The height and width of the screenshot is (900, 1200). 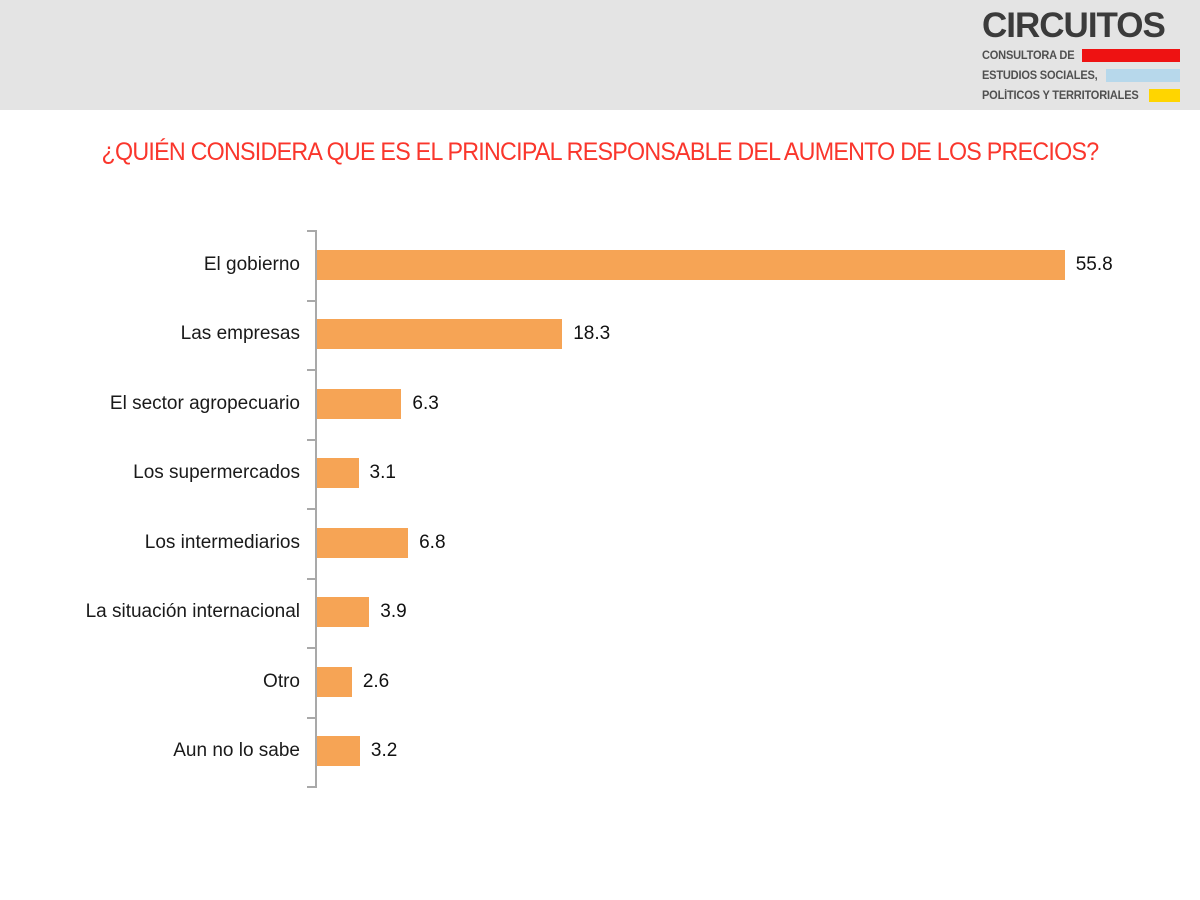 What do you see at coordinates (393, 612) in the screenshot?
I see `value-label: 3.9` at bounding box center [393, 612].